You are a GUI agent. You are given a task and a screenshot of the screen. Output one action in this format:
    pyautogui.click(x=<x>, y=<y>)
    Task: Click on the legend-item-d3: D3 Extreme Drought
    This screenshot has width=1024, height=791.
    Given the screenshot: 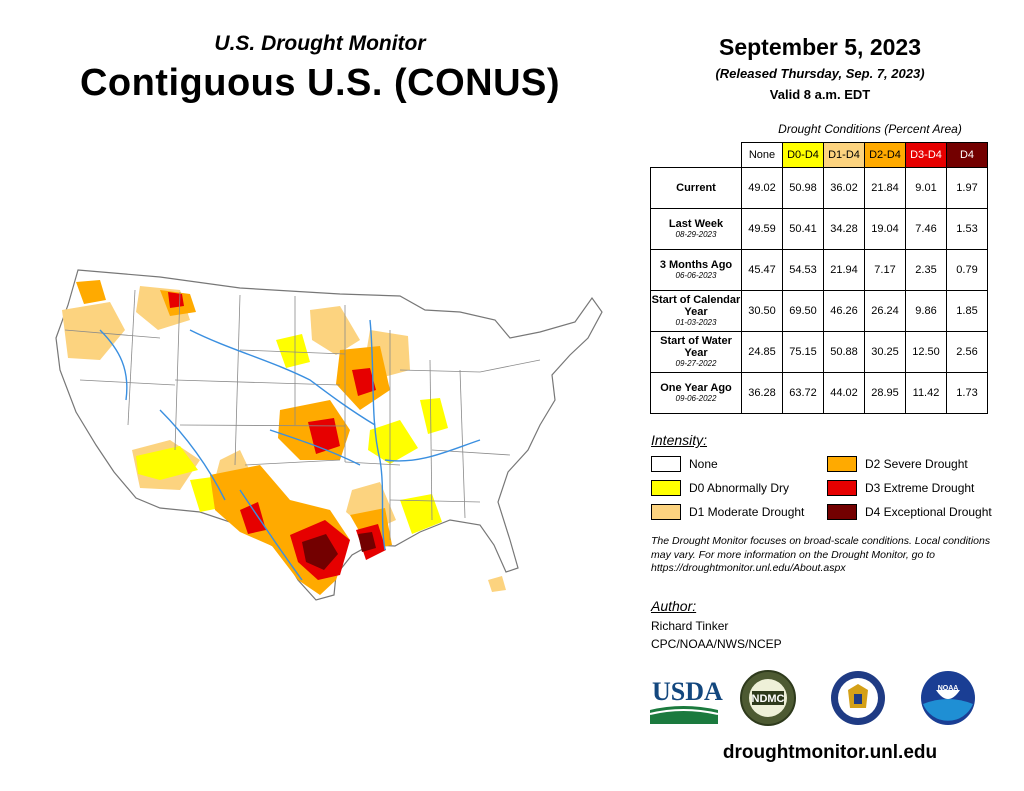 What is the action you would take?
    pyautogui.click(x=900, y=488)
    